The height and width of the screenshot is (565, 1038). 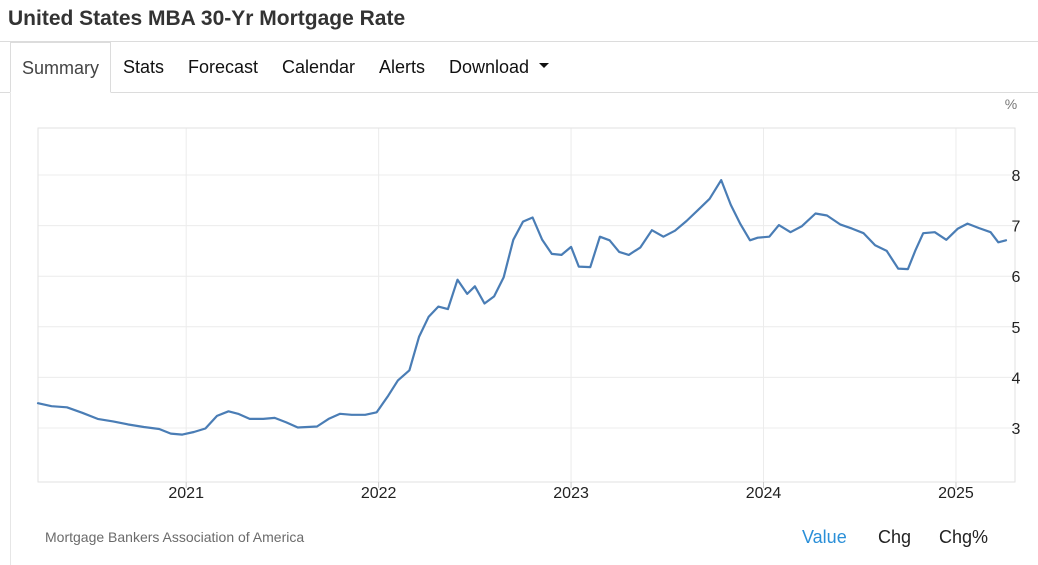 I want to click on title-divider, so click(x=519, y=41).